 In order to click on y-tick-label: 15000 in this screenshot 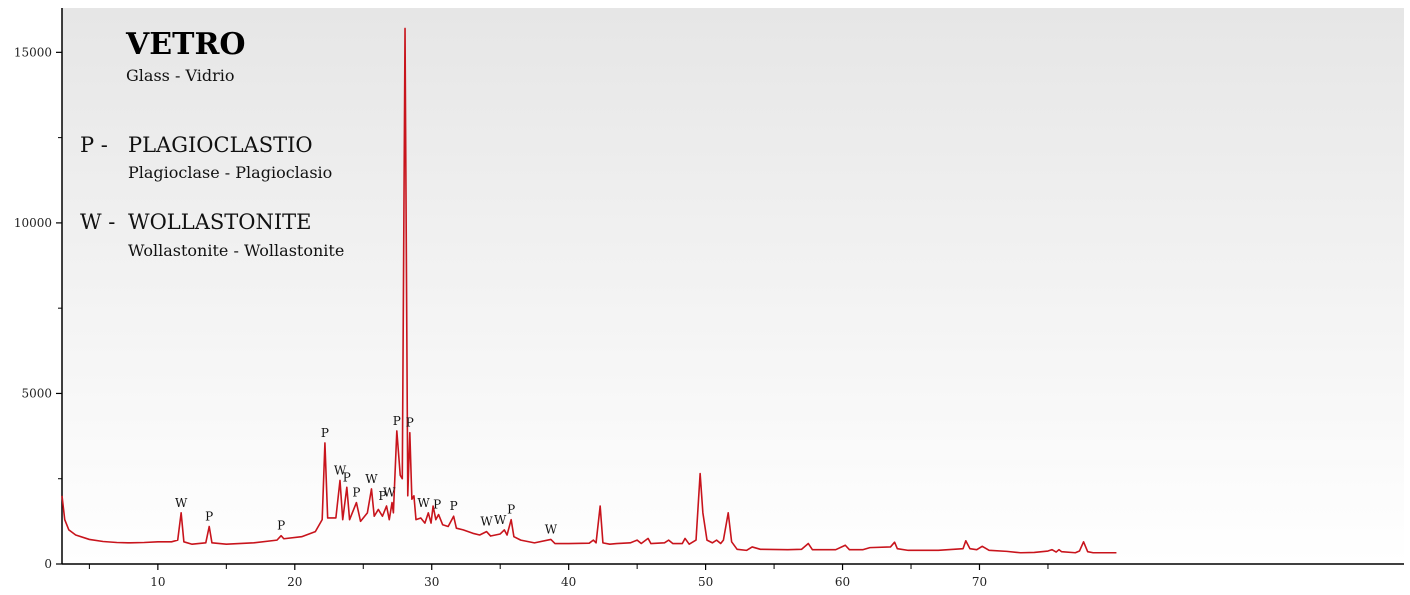, I will do `click(33, 52)`.